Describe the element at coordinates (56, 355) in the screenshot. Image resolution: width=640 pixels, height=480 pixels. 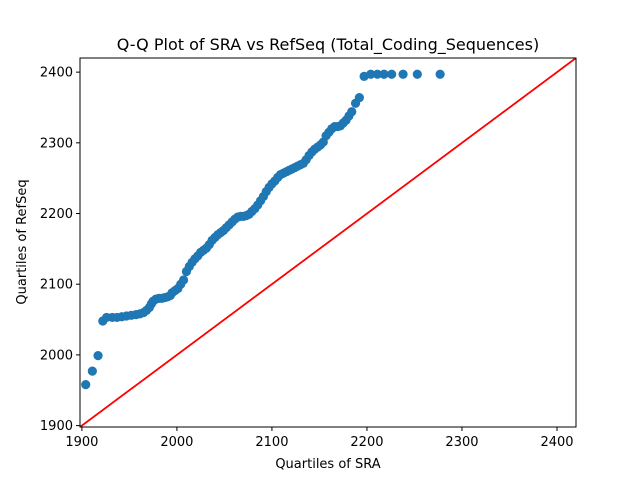
I see `y-tick-label: 2000` at that location.